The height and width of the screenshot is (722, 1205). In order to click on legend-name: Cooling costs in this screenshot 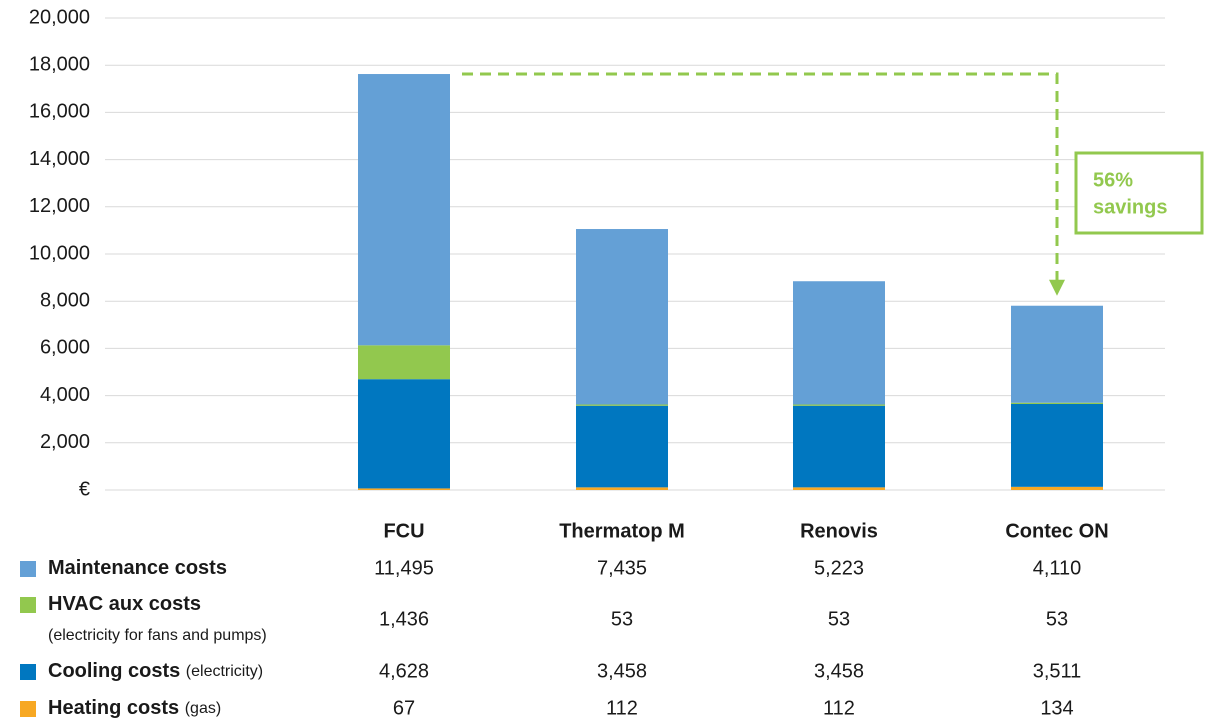, I will do `click(114, 671)`.